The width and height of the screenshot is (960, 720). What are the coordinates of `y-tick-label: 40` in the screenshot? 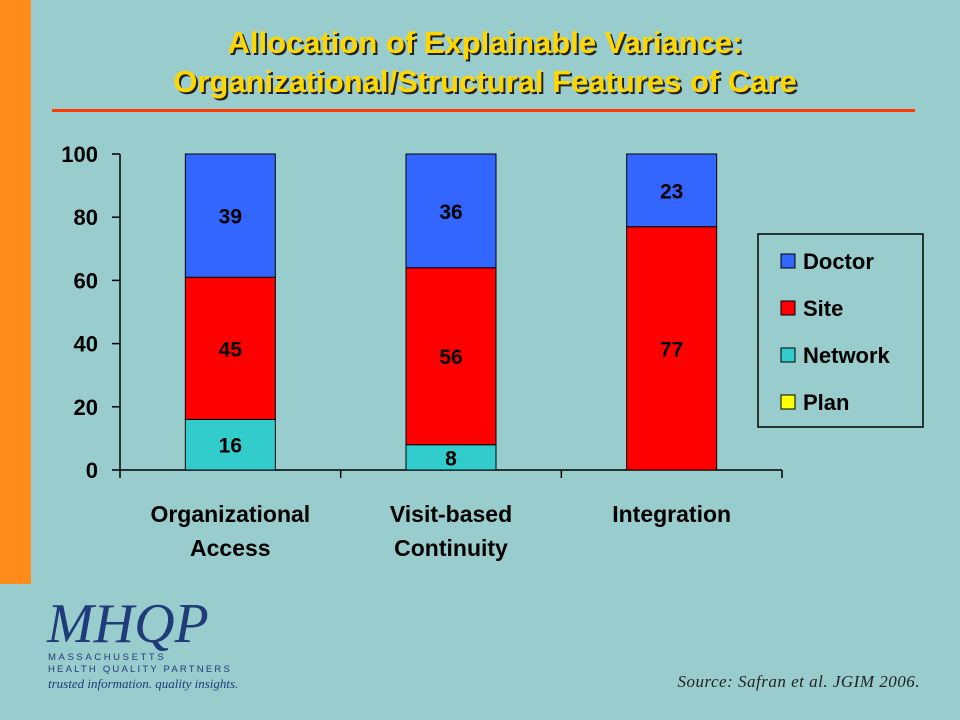 It's located at (86, 344).